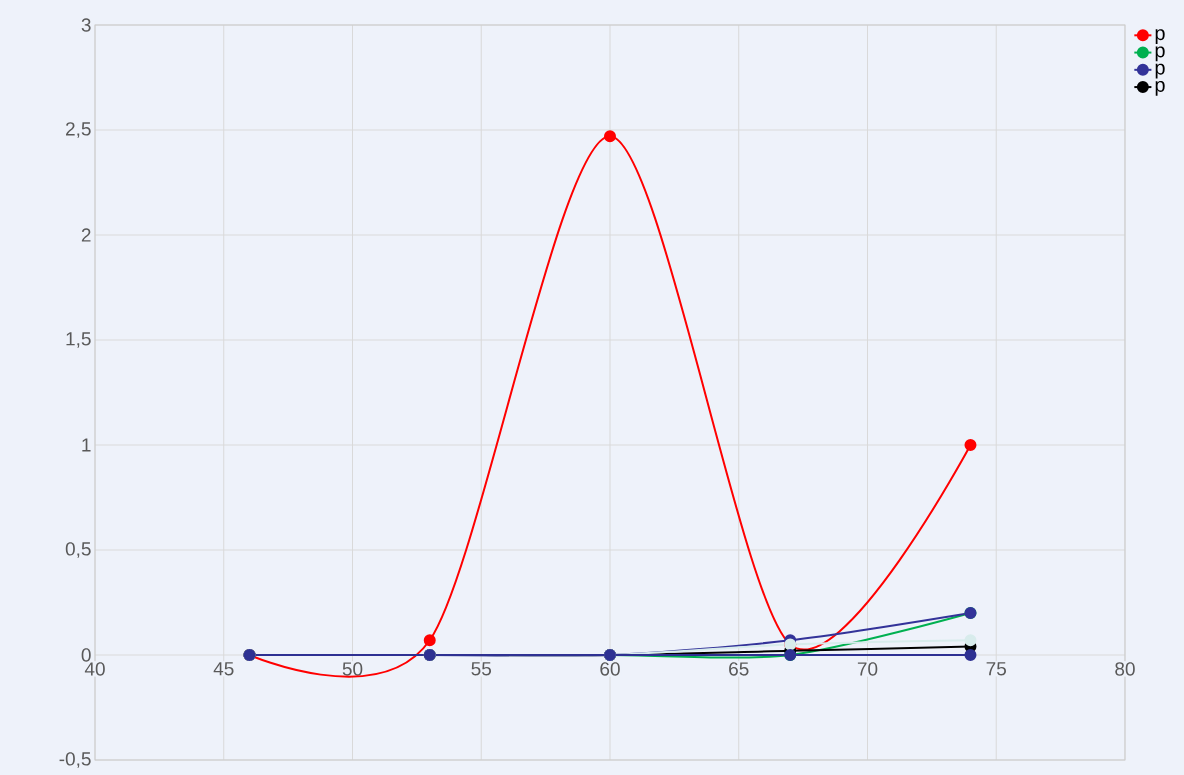 The height and width of the screenshot is (775, 1184). What do you see at coordinates (75, 760) in the screenshot?
I see `y-tick-label: -0,5` at bounding box center [75, 760].